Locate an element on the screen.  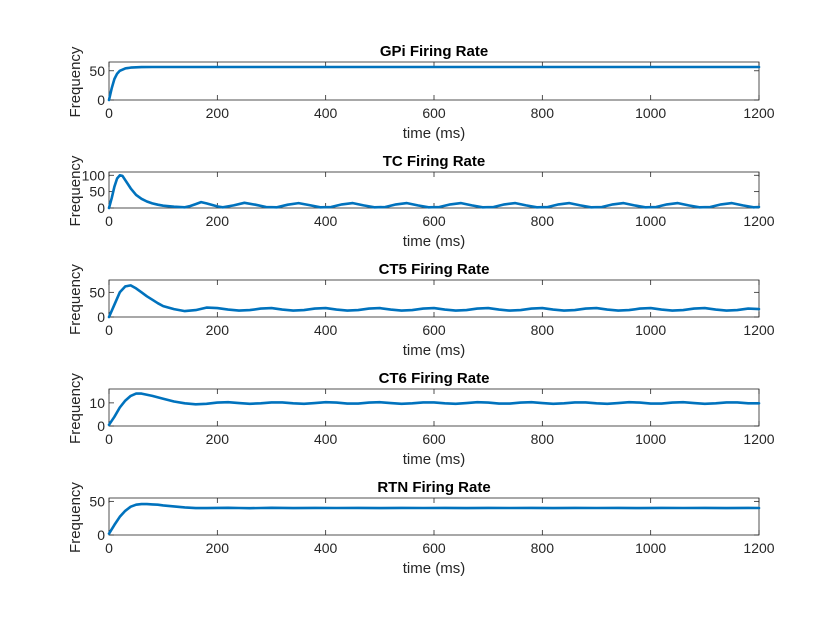
y-axis-label-gpi: Frequency is located at coordinates (75, 81).